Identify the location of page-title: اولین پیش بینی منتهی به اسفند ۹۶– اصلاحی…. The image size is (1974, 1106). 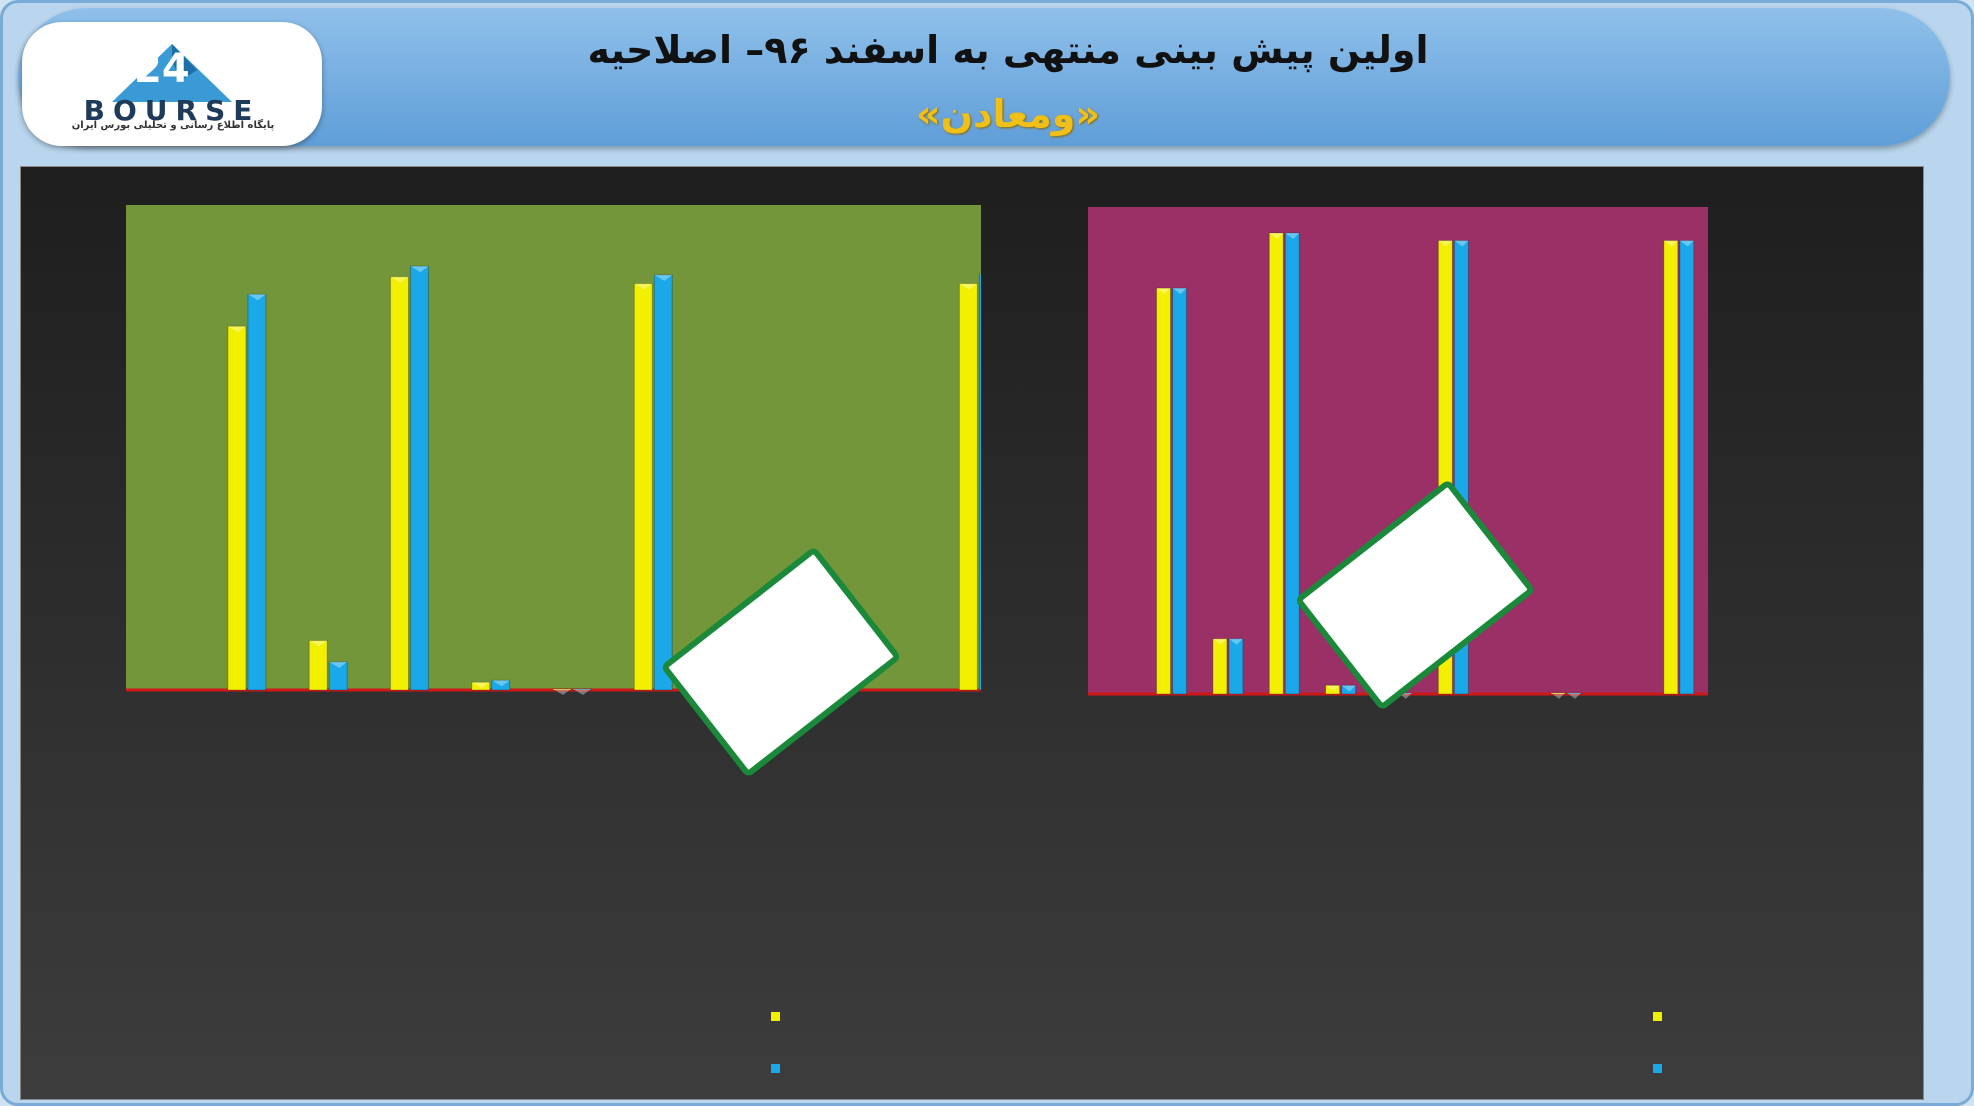
(1008, 50).